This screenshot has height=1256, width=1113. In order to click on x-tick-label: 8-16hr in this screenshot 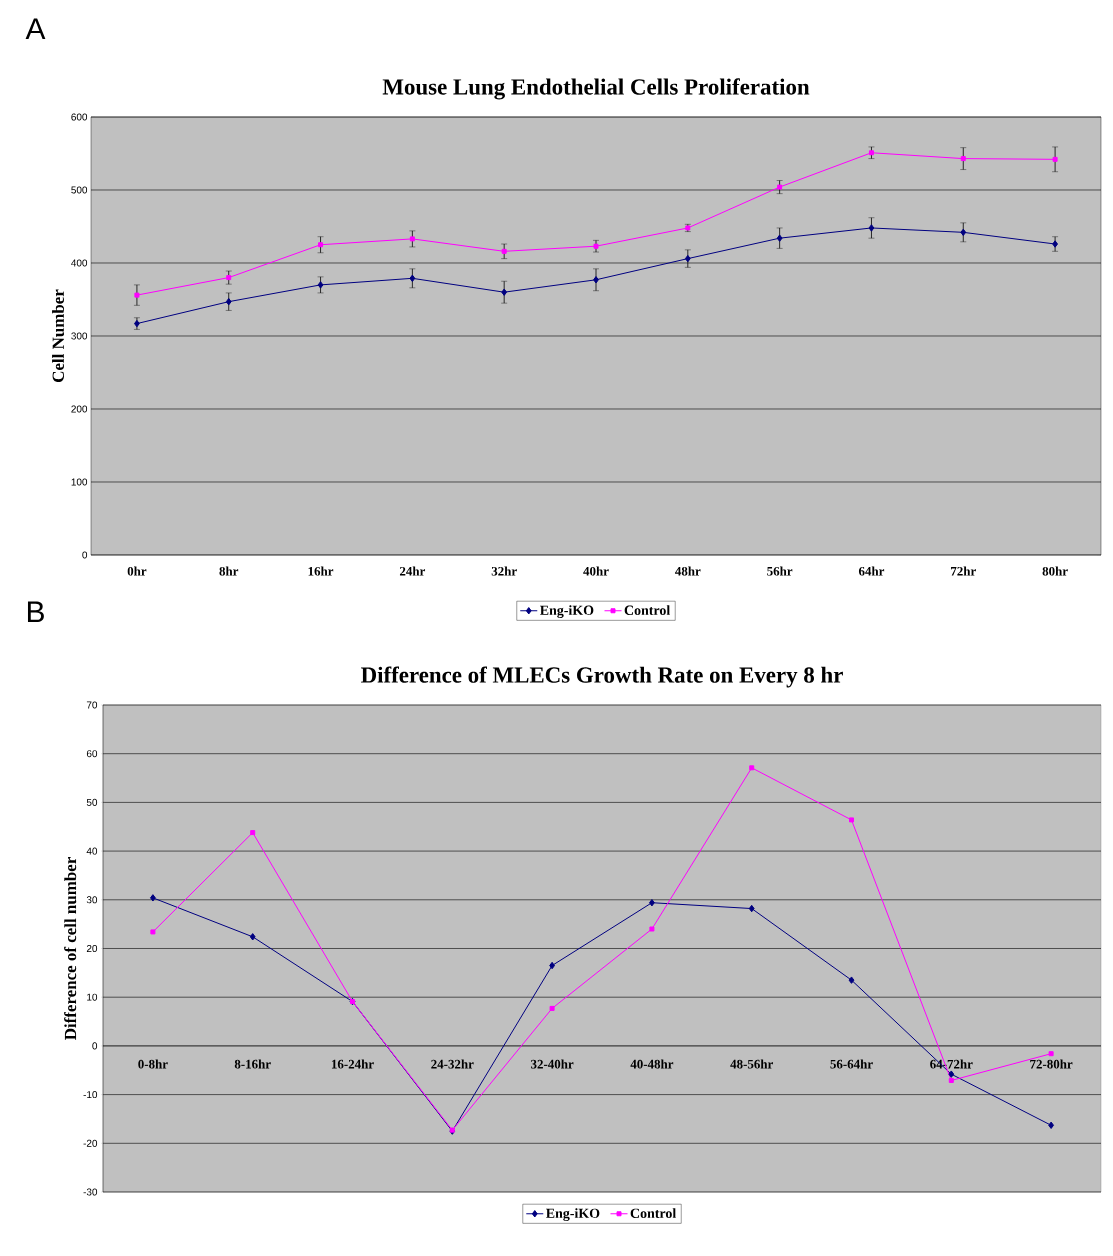, I will do `click(252, 1064)`.